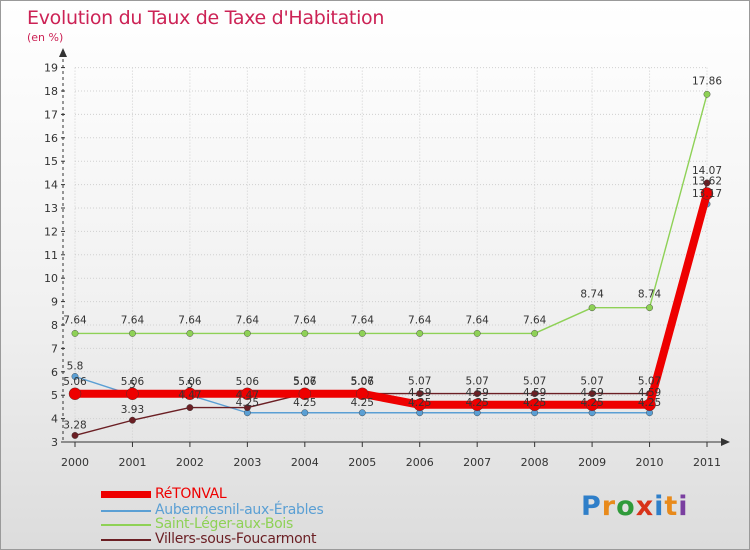 The image size is (750, 550). I want to click on data-label-villers: 4.47, so click(189, 396).